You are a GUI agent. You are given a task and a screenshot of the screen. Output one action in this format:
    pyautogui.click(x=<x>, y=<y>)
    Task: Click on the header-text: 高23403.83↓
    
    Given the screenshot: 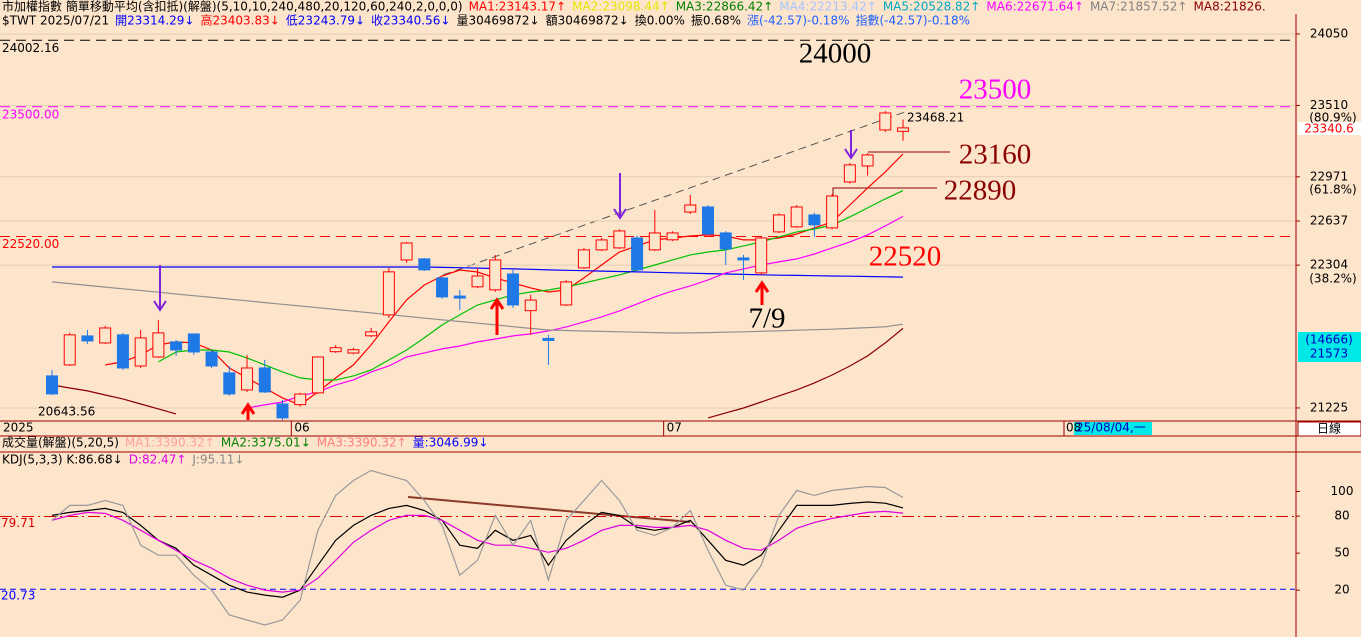 What is the action you would take?
    pyautogui.click(x=239, y=20)
    